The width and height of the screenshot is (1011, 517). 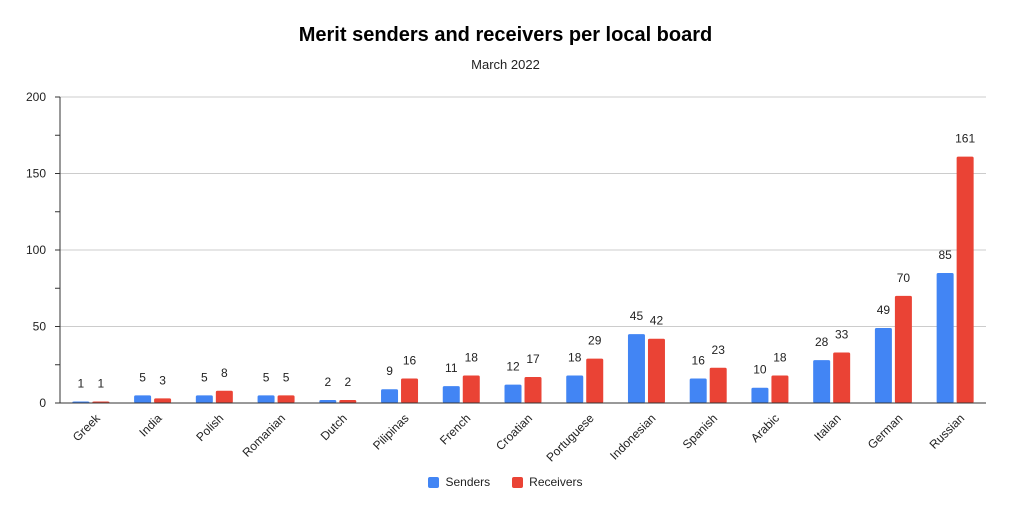 What do you see at coordinates (945, 337) in the screenshot?
I see `bar-senders-russian` at bounding box center [945, 337].